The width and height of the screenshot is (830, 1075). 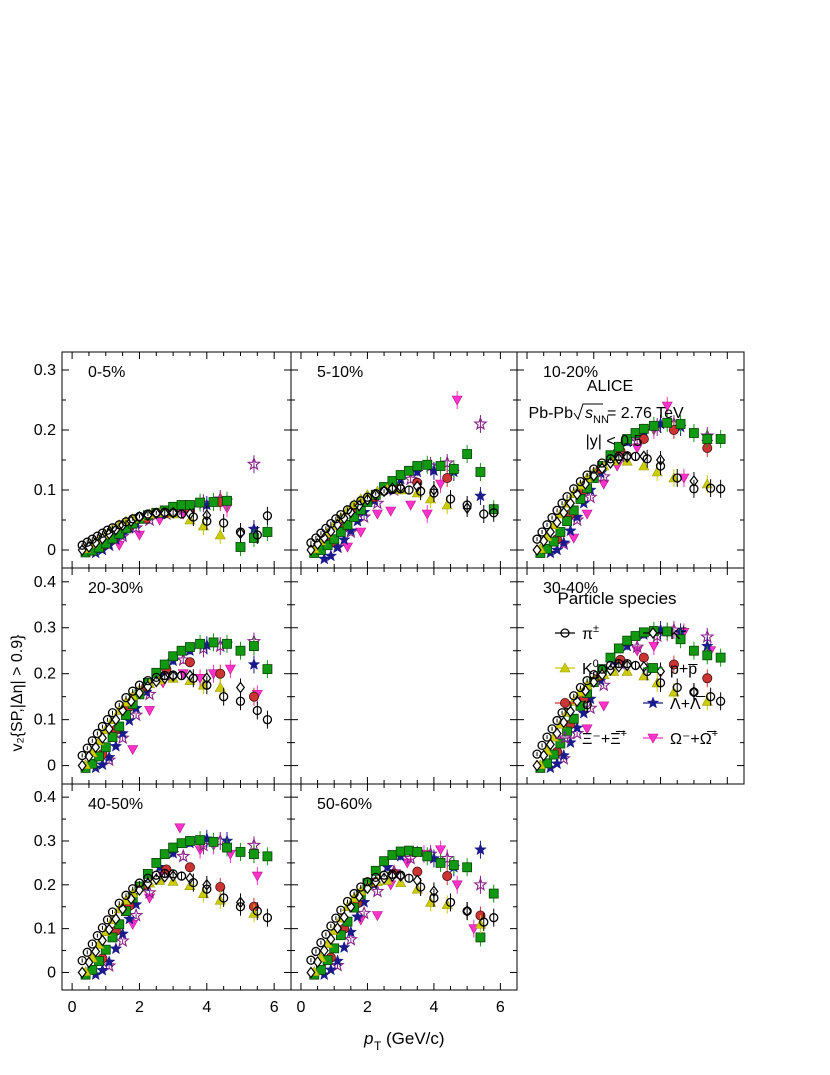 What do you see at coordinates (591, 738) in the screenshot?
I see `legend-item-Xi: Ξ⁻+Ξ̅+` at bounding box center [591, 738].